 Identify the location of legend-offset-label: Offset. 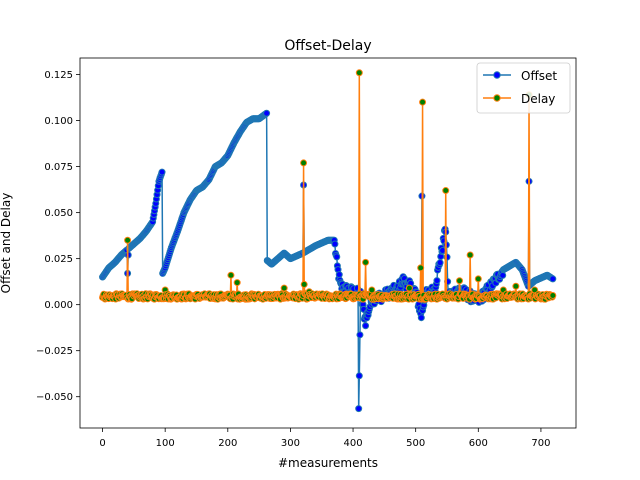
(539, 76).